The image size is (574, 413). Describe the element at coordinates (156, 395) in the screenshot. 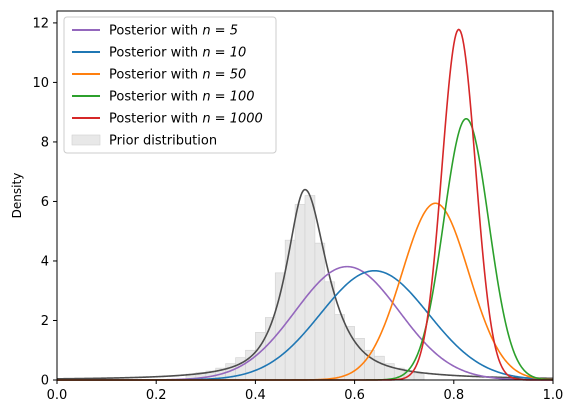

I see `x-tick-label-1: 0.2` at that location.